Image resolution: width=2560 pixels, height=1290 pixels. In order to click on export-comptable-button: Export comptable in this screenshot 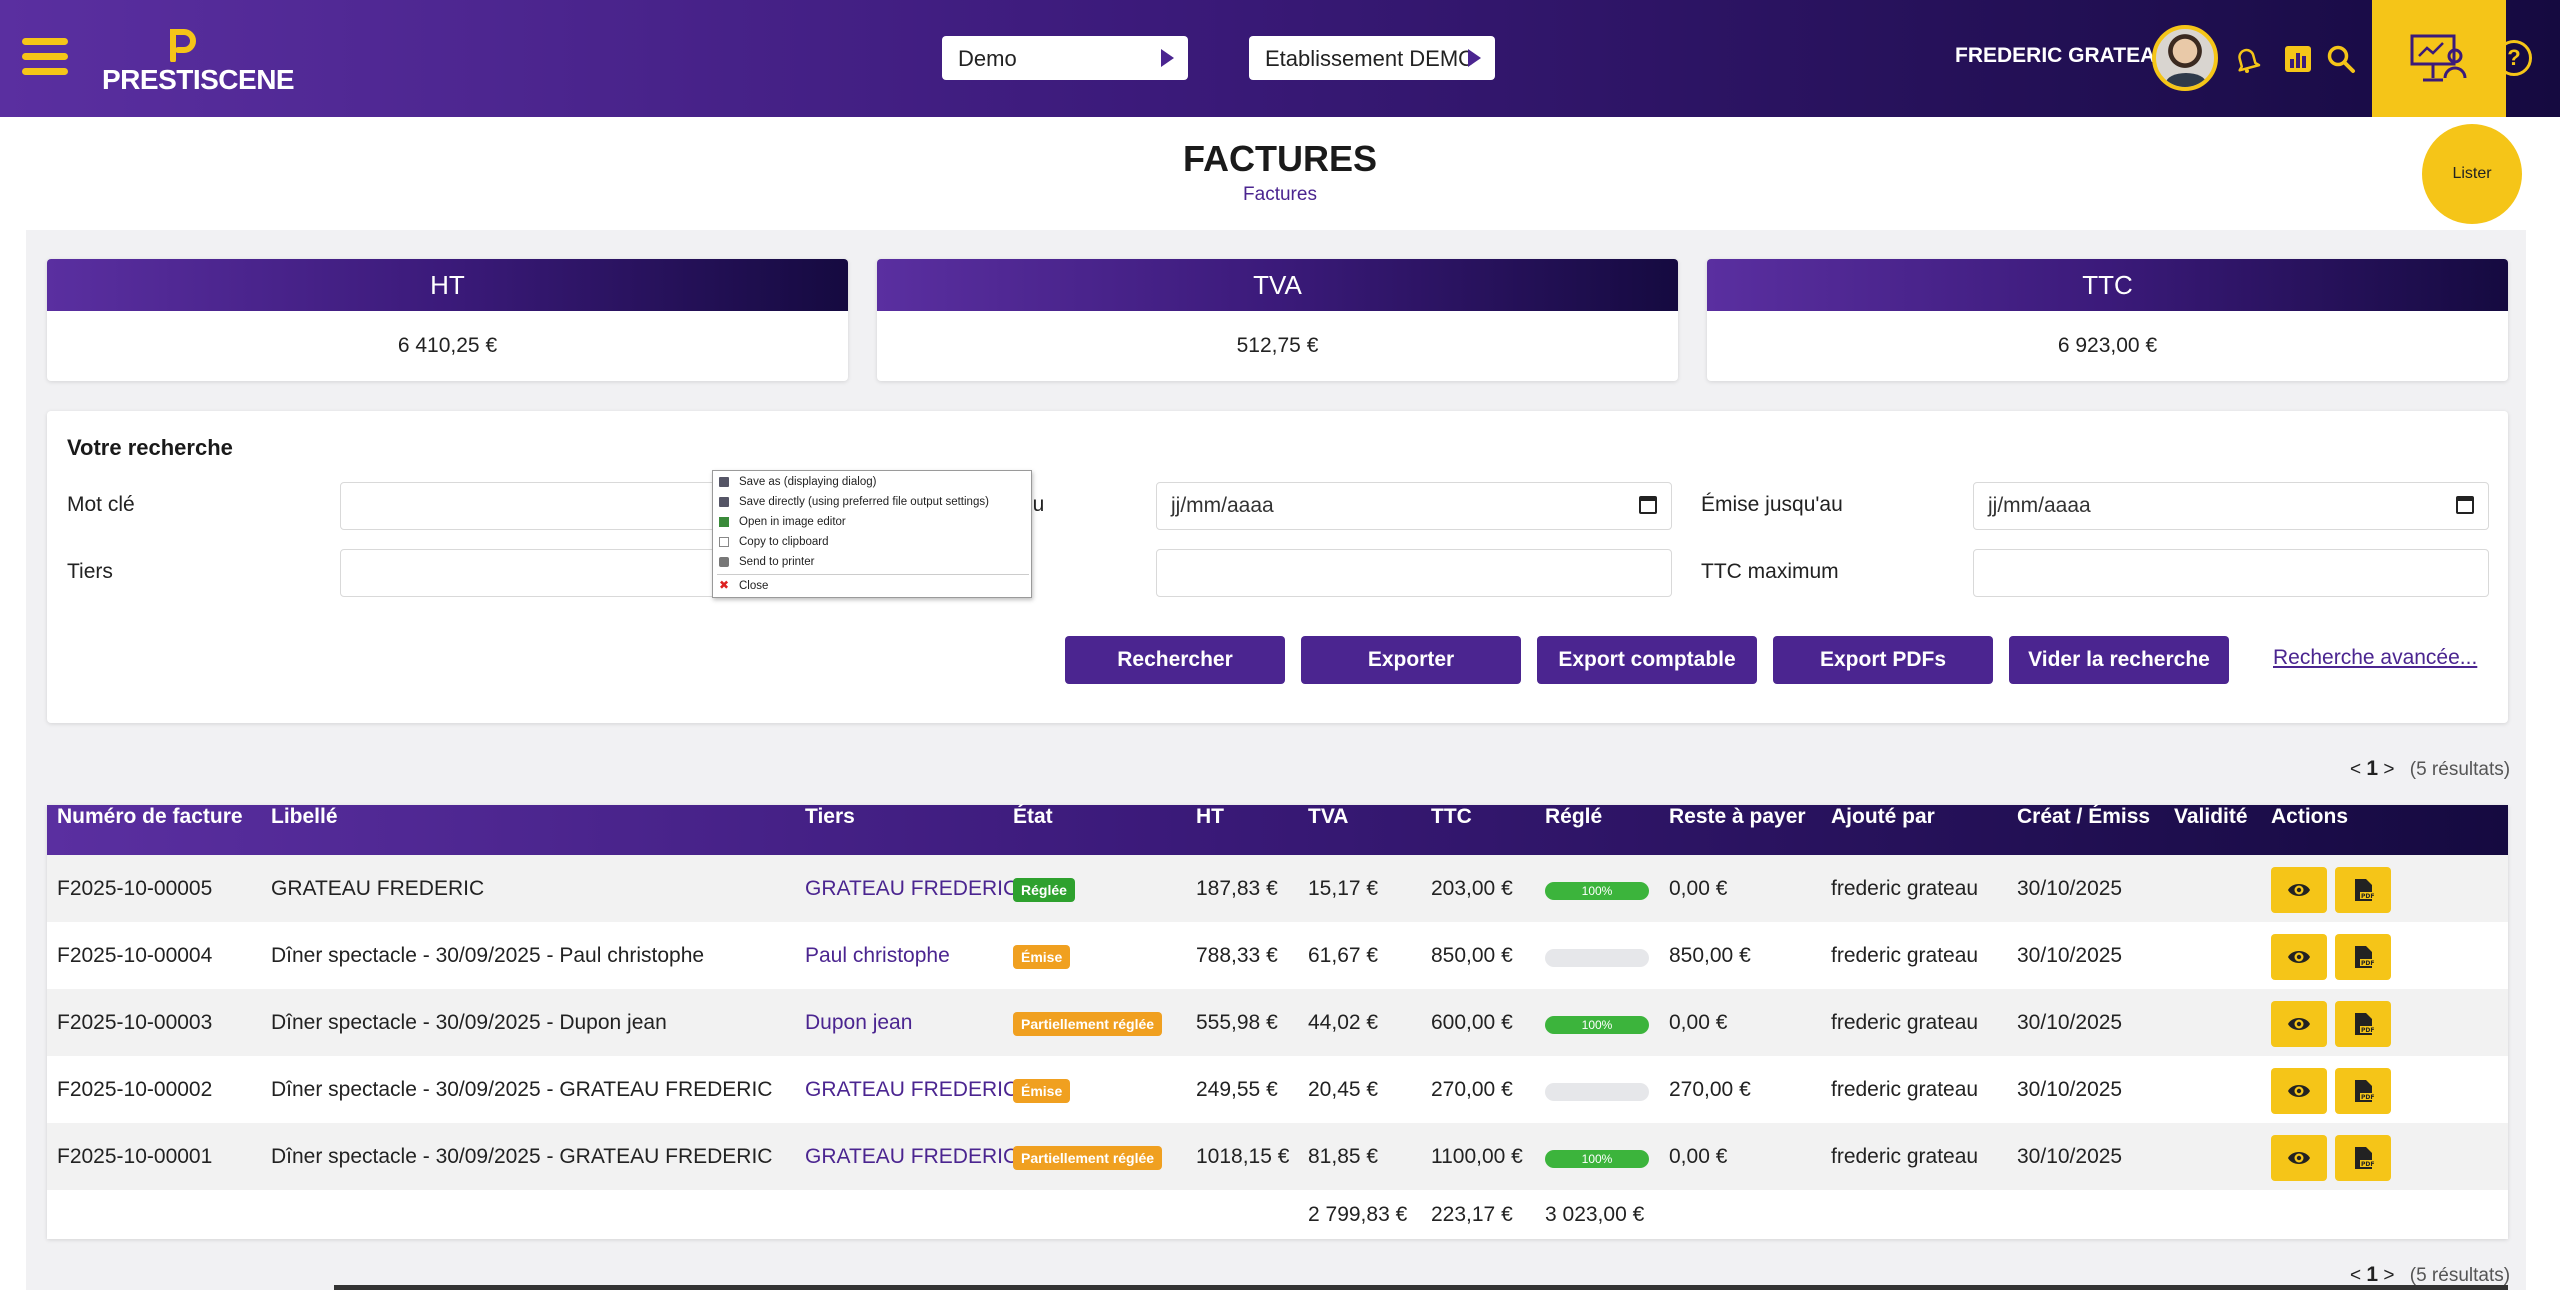, I will do `click(1647, 660)`.